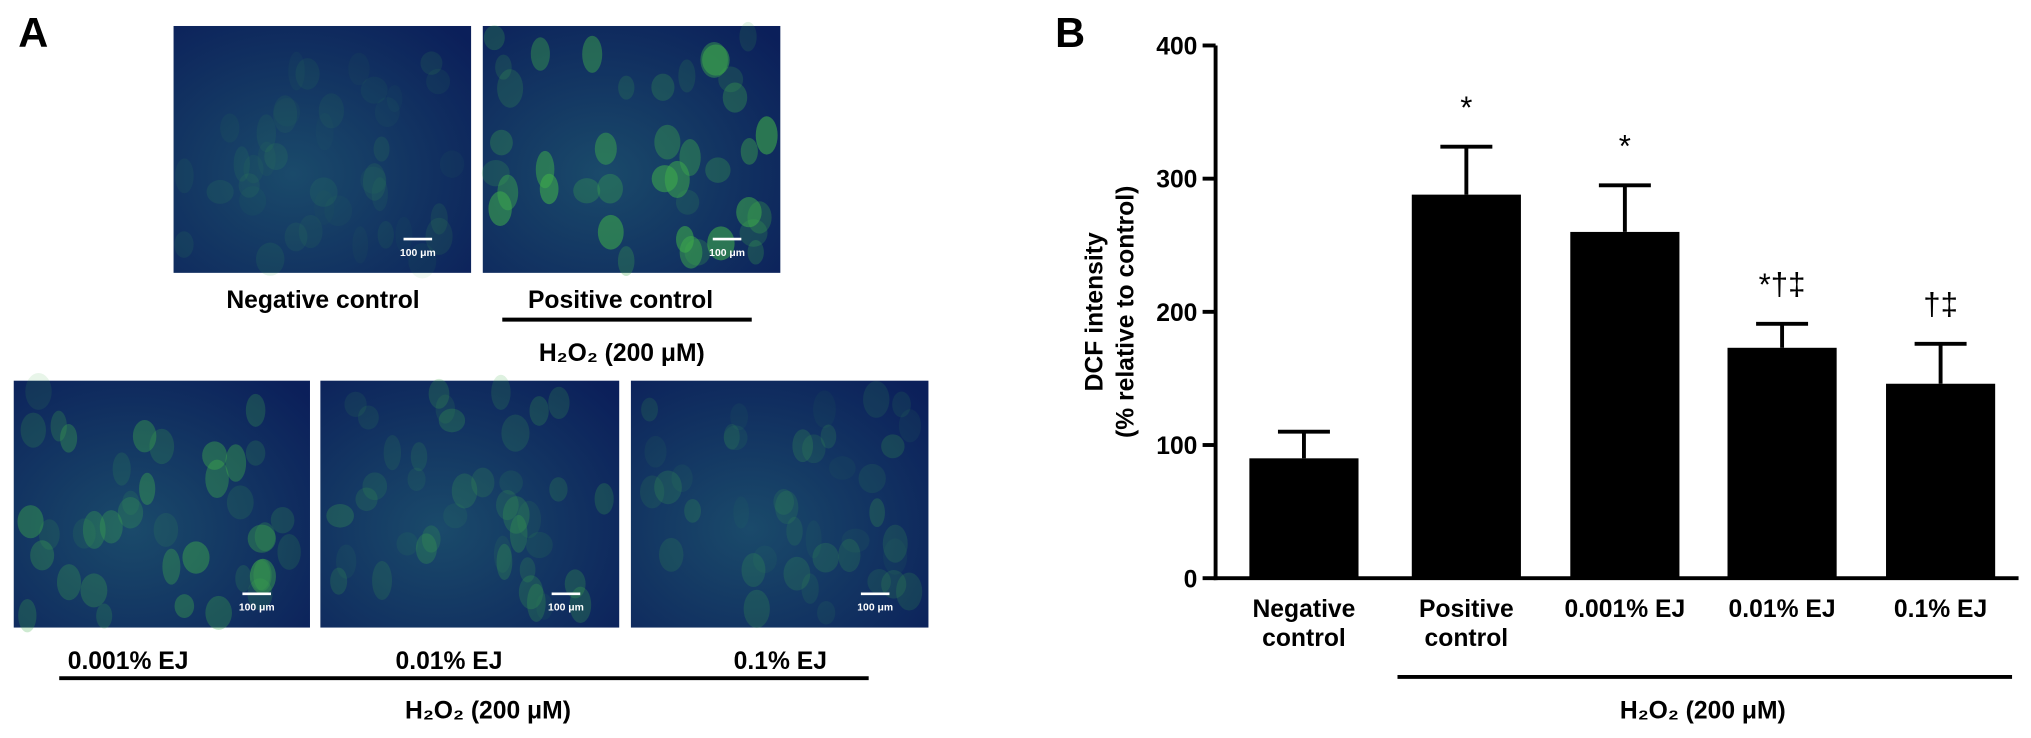 The image size is (2031, 738). What do you see at coordinates (1466, 107) in the screenshot?
I see `annotation: *` at bounding box center [1466, 107].